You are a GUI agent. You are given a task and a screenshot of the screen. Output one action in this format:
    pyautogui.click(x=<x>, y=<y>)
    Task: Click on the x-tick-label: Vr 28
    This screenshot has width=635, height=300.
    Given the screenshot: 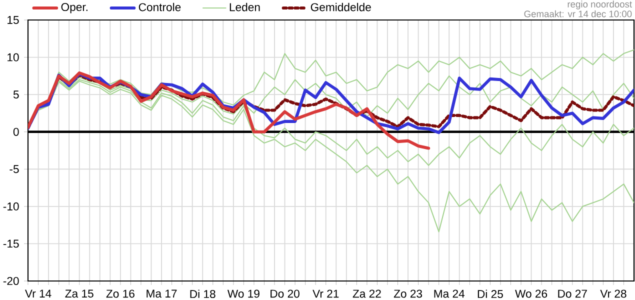 What is the action you would take?
    pyautogui.click(x=613, y=294)
    